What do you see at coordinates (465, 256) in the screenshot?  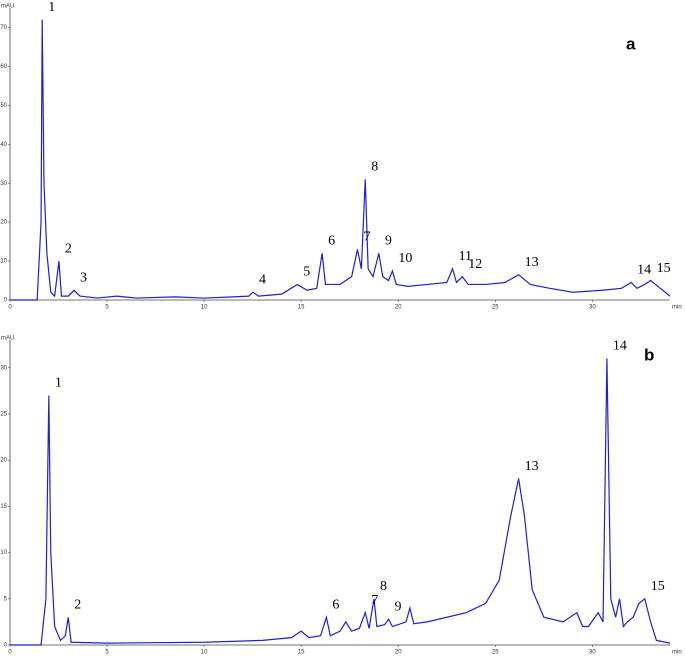 I see `peak-label: 11` at bounding box center [465, 256].